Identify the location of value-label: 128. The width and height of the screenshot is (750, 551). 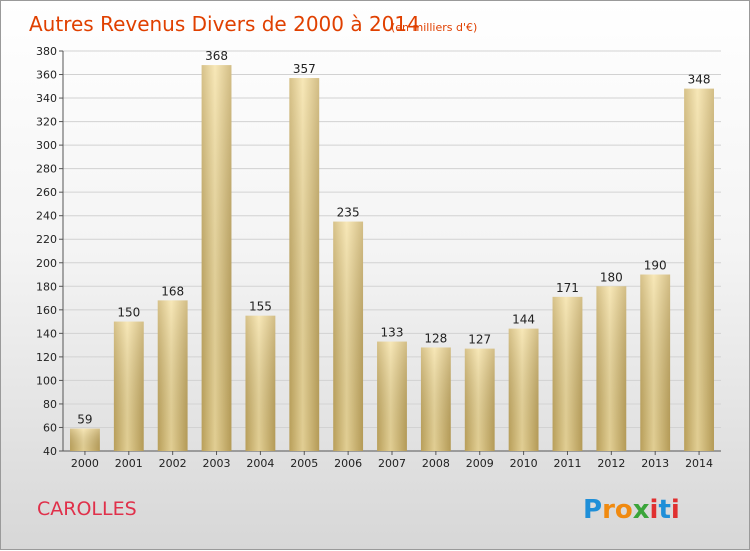
(435, 338).